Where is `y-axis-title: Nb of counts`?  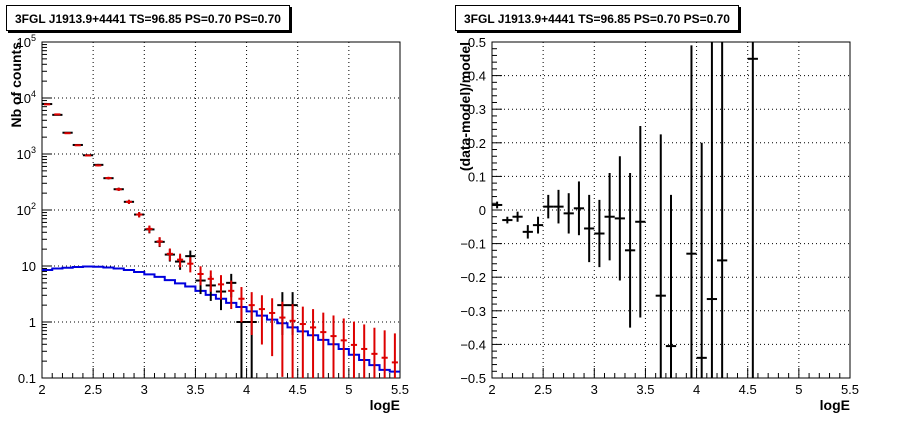 y-axis-title: Nb of counts is located at coordinates (16, 85).